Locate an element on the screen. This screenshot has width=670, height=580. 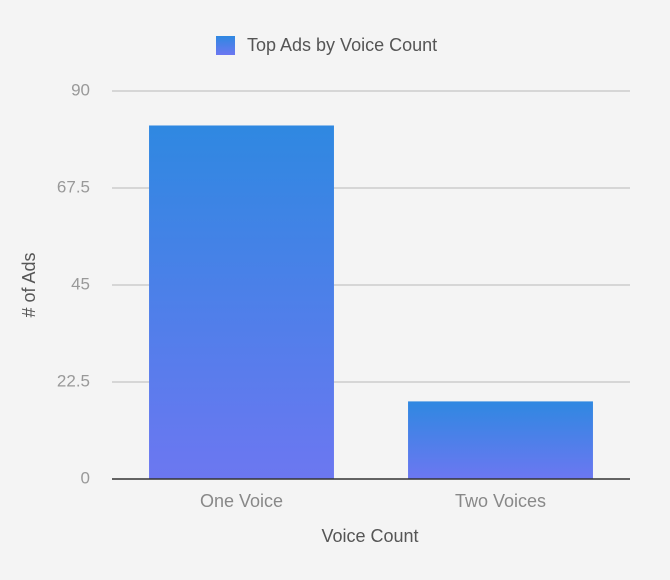
x-tick-label: One Voice is located at coordinates (241, 501).